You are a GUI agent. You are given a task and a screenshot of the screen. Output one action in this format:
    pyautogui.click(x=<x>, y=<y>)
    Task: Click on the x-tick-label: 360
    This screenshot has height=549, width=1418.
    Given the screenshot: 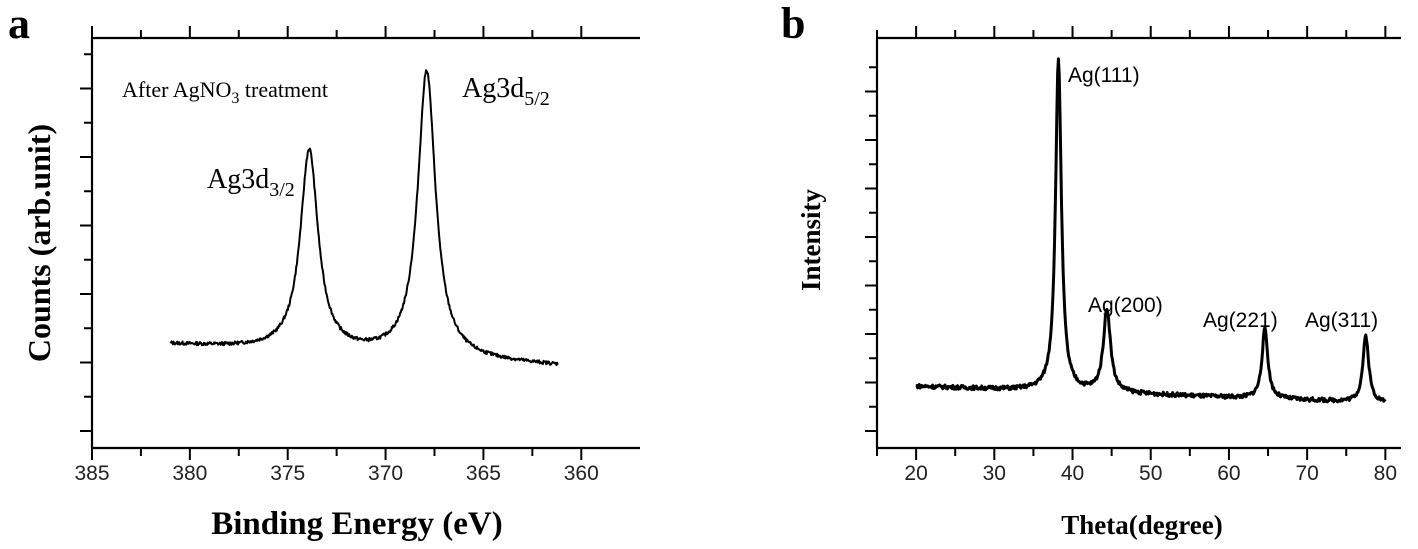 What is the action you would take?
    pyautogui.click(x=581, y=473)
    